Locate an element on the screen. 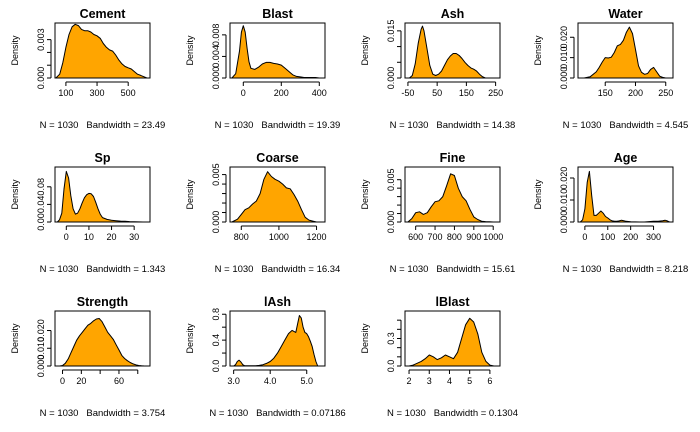 This screenshot has width=700, height=432. lblast-y-axis: 0.0 0.3 is located at coordinates (394, 346).